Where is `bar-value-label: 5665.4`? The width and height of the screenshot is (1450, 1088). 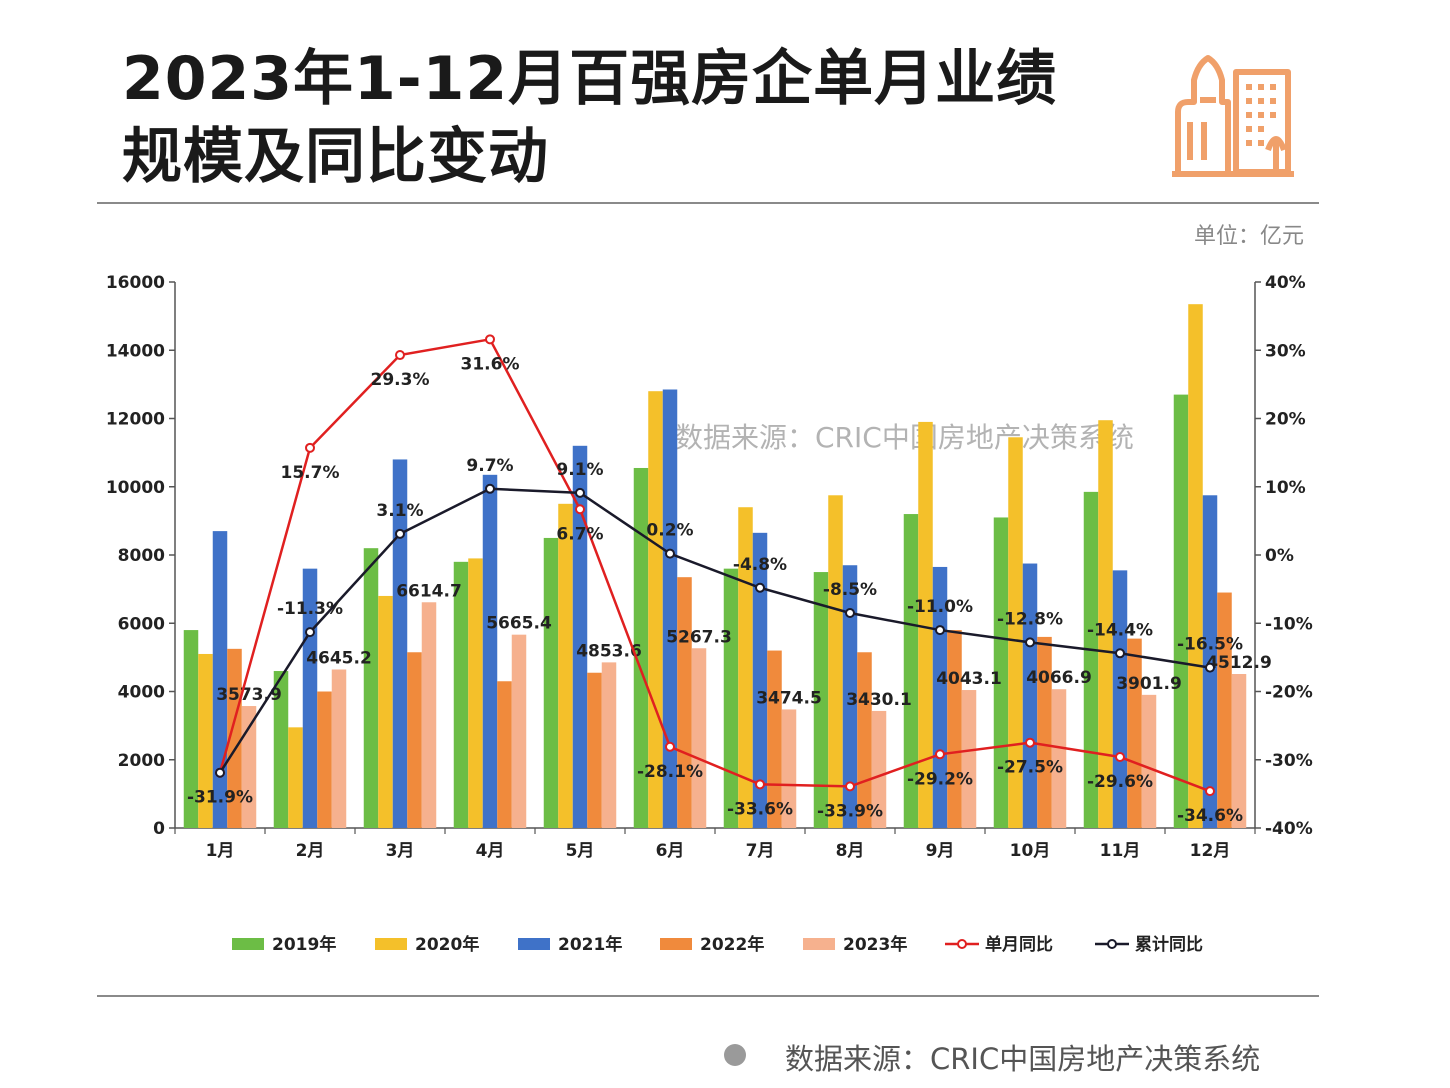
bar-value-label: 5665.4 is located at coordinates (519, 624).